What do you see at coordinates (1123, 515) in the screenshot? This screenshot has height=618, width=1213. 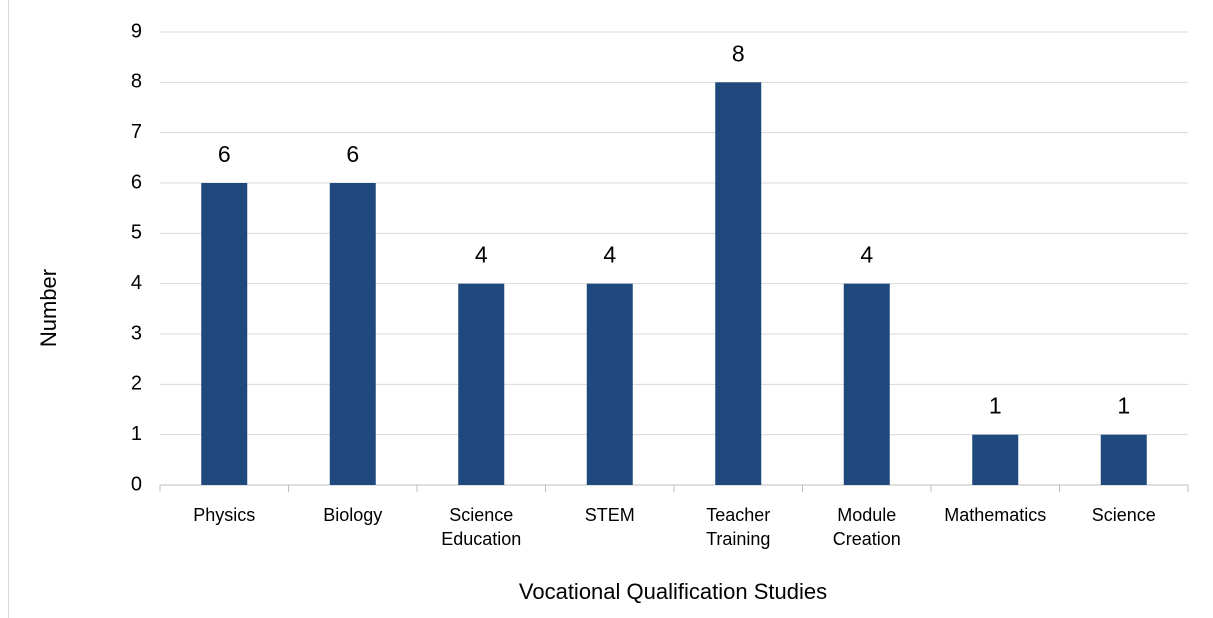 I see `x-tick-label: Science` at bounding box center [1123, 515].